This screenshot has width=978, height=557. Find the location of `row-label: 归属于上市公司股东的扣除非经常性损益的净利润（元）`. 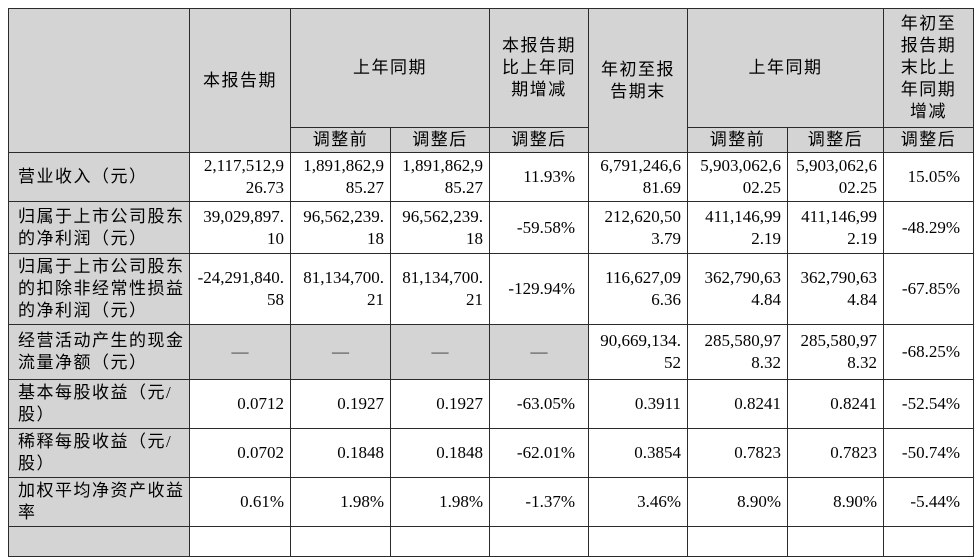

row-label: 归属于上市公司股东的扣除非经常性损益的净利润（元） is located at coordinates (99, 289).